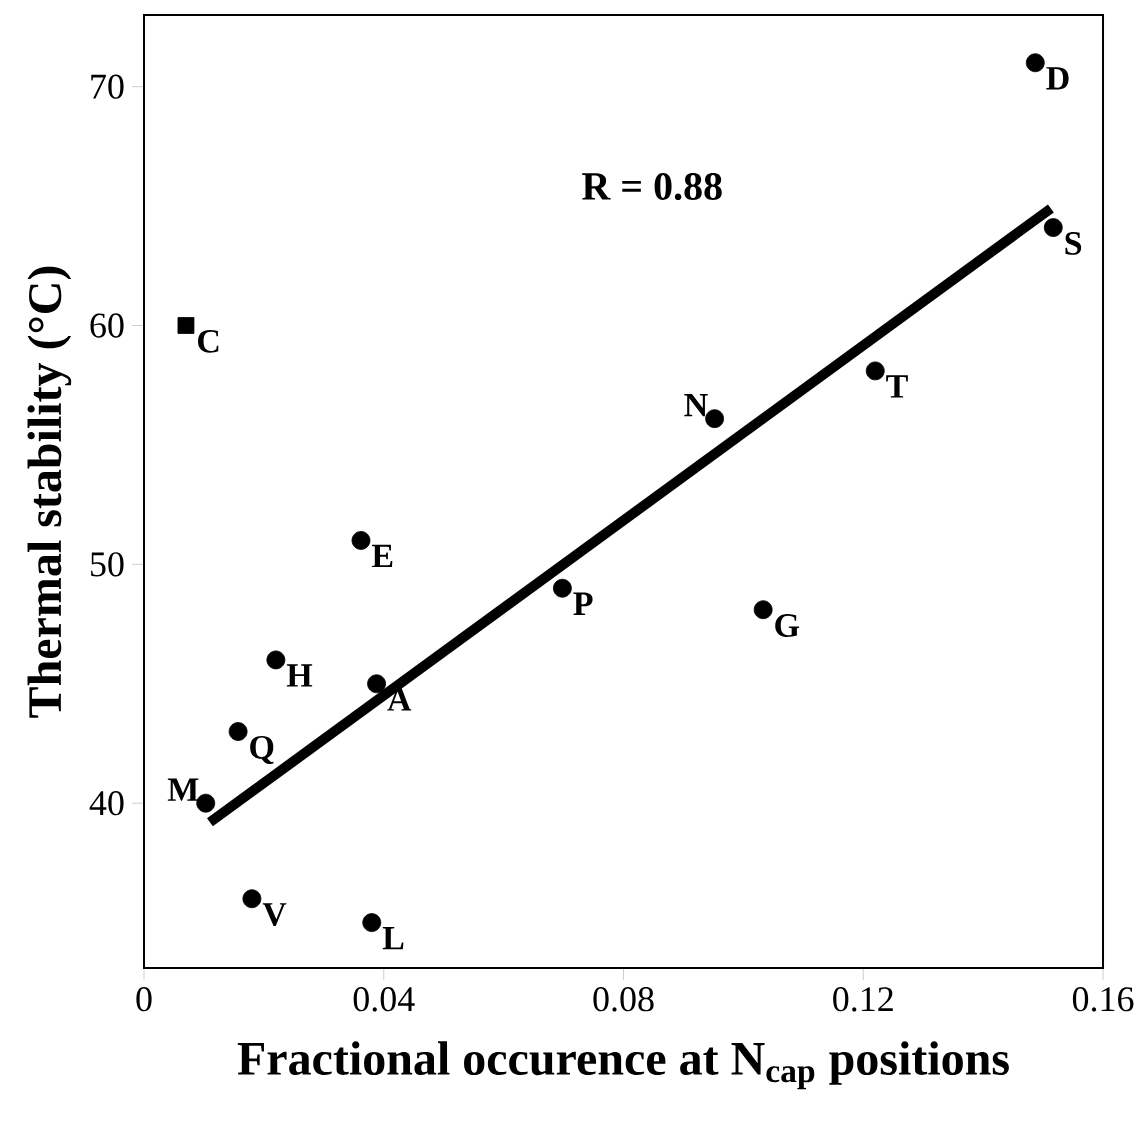 This screenshot has width=1143, height=1123. I want to click on x-tick-label: 0.12, so click(863, 999).